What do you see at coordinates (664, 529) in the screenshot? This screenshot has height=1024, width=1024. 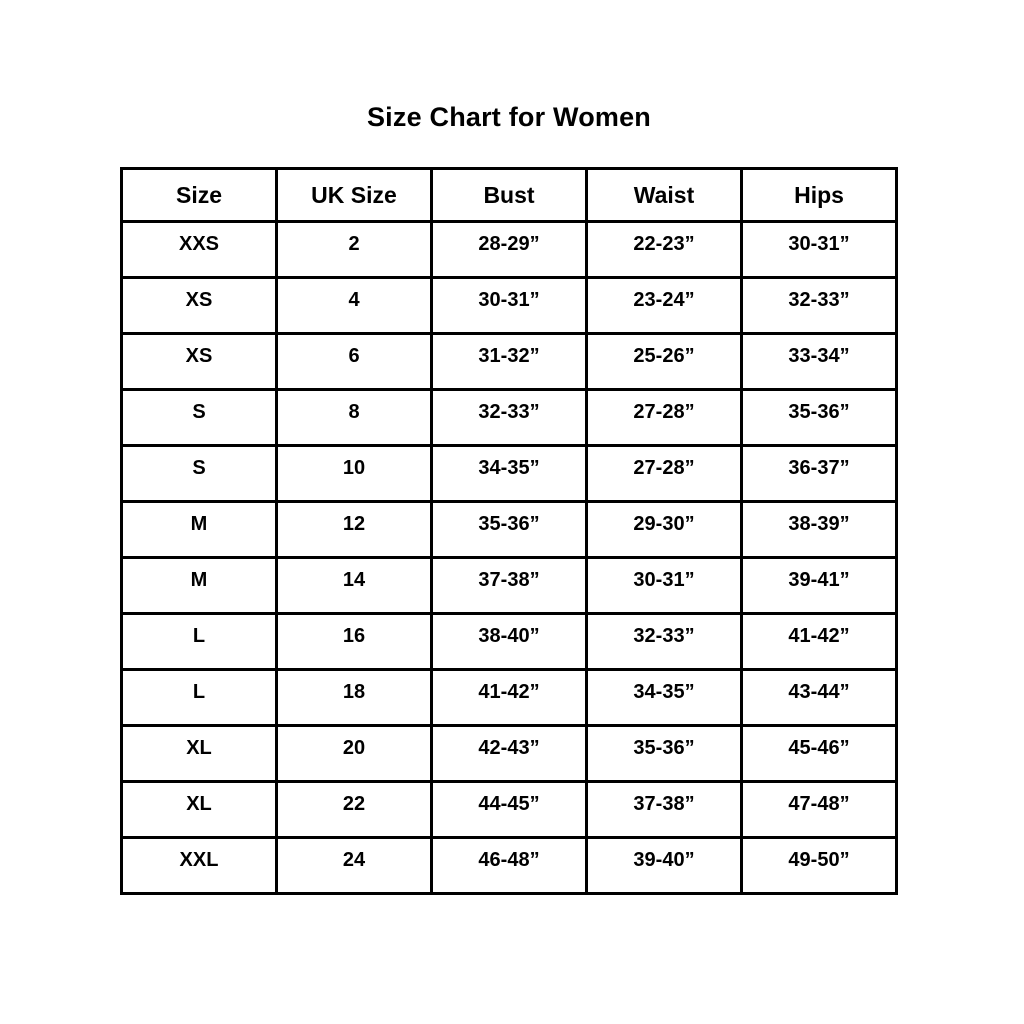 I see `cell-waist: 29-30”` at bounding box center [664, 529].